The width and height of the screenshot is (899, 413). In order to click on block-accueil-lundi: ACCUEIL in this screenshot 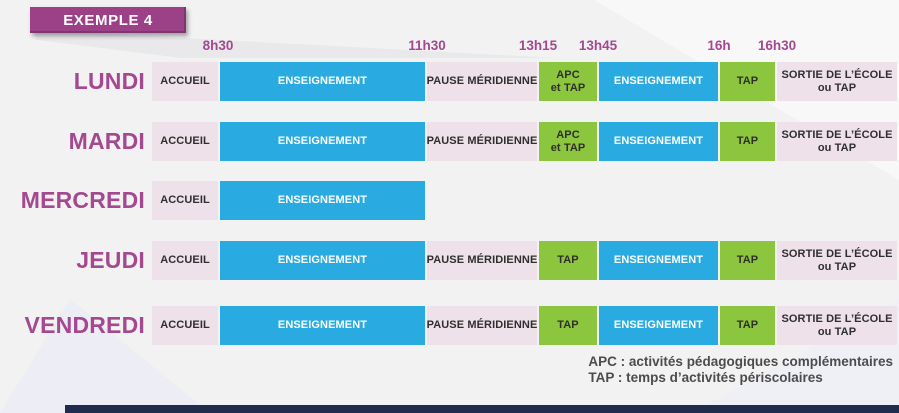, I will do `click(185, 81)`.